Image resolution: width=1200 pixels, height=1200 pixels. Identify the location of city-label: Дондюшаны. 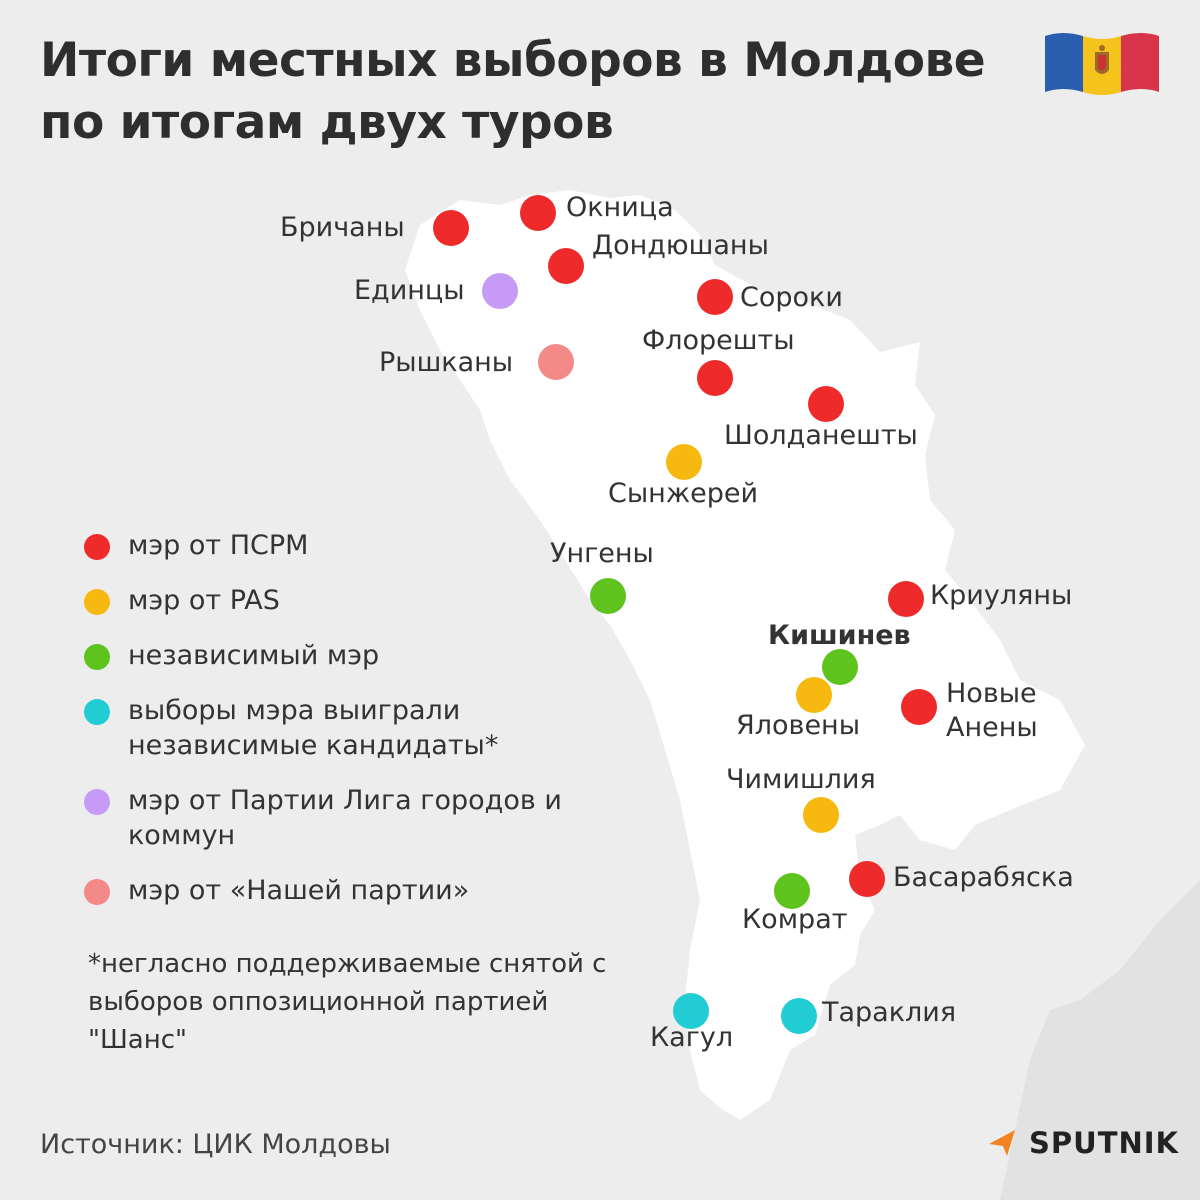
(680, 245).